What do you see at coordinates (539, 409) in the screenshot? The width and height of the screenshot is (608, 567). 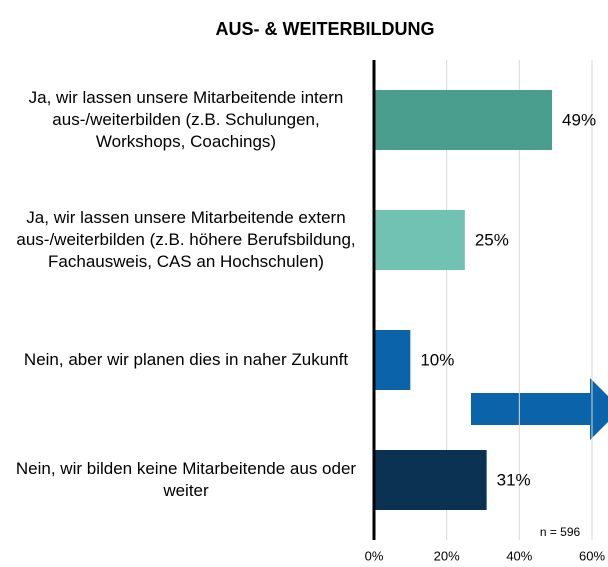 I see `arrow` at bounding box center [539, 409].